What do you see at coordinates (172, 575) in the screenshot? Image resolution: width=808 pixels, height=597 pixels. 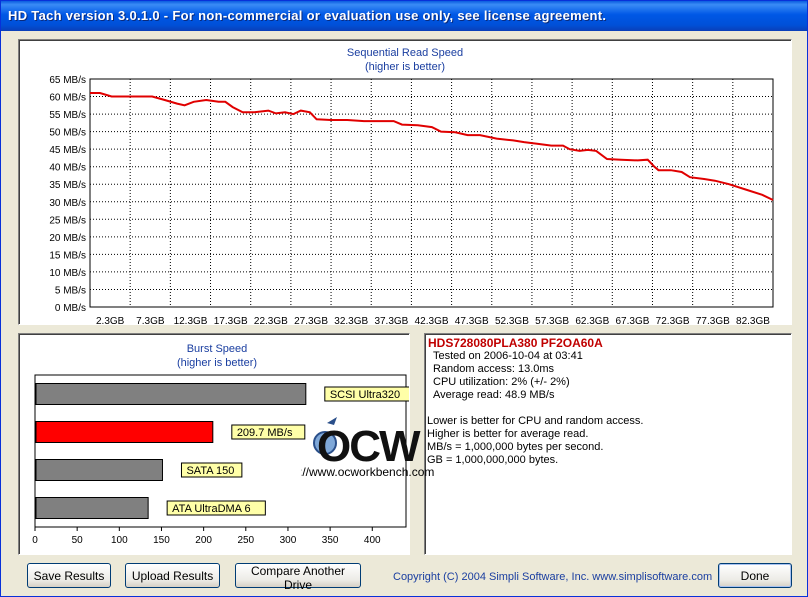 I see `upload-results-button: Upload Results` at bounding box center [172, 575].